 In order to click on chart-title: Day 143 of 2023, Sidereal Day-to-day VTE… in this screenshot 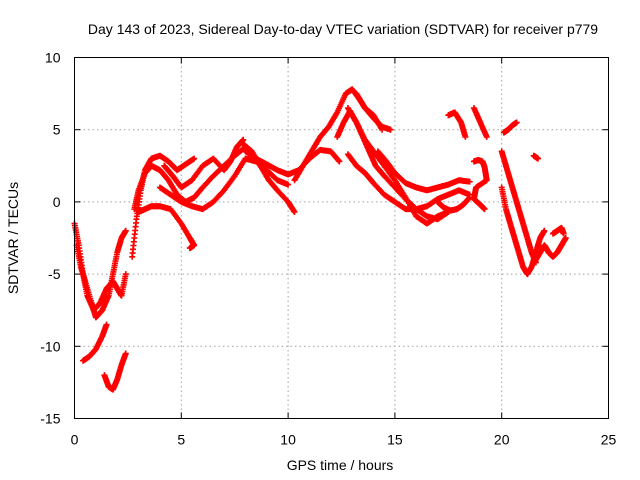, I will do `click(343, 29)`.